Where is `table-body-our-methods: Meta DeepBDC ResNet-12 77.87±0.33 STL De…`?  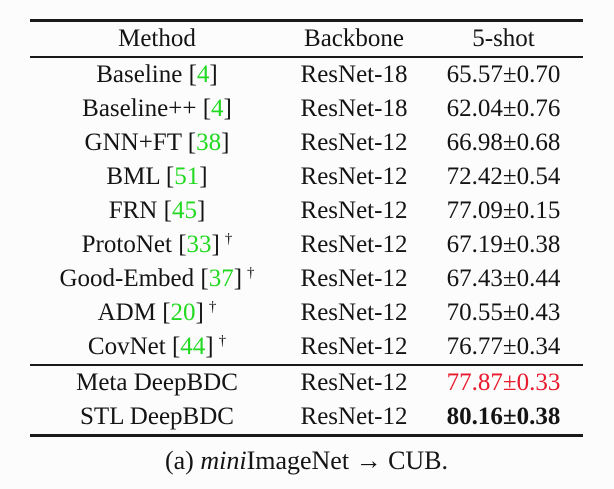
table-body-our-methods: Meta DeepBDC ResNet-12 77.87±0.33 STL De… is located at coordinates (306, 400).